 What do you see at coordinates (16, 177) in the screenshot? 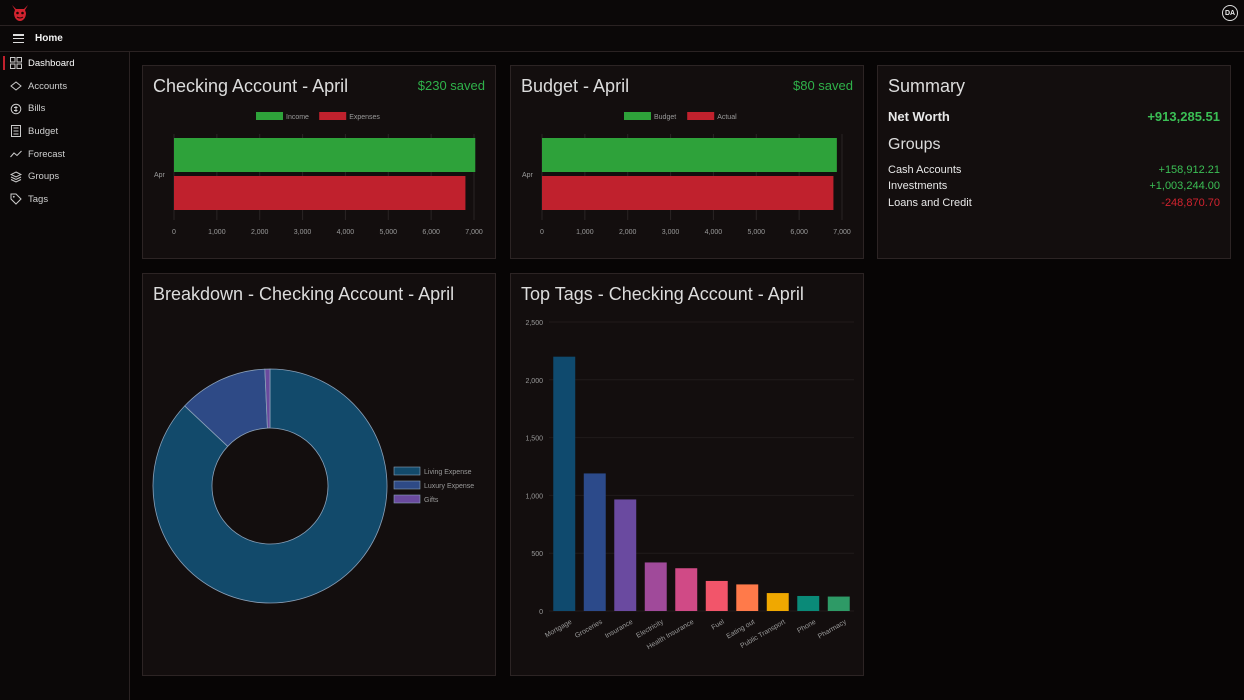
I see `groups-icon` at bounding box center [16, 177].